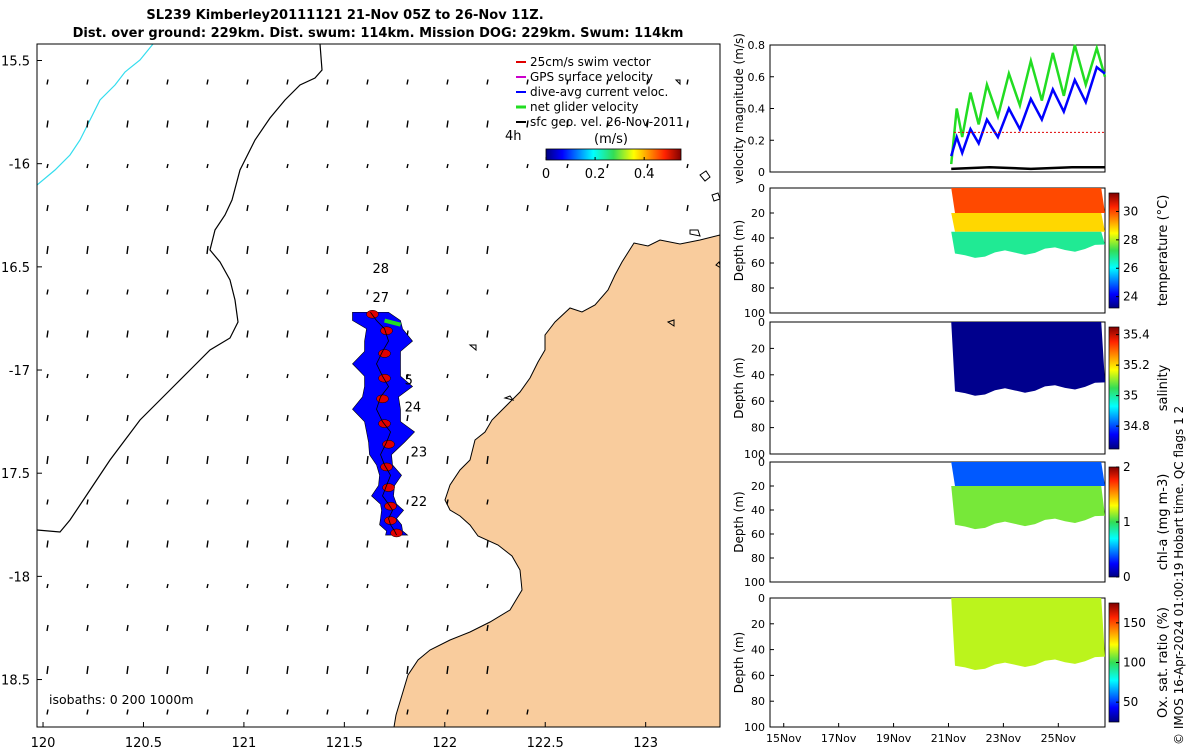 The image size is (1200, 750). Describe the element at coordinates (613, 154) in the screenshot. I see `velocity-colorbar` at that location.